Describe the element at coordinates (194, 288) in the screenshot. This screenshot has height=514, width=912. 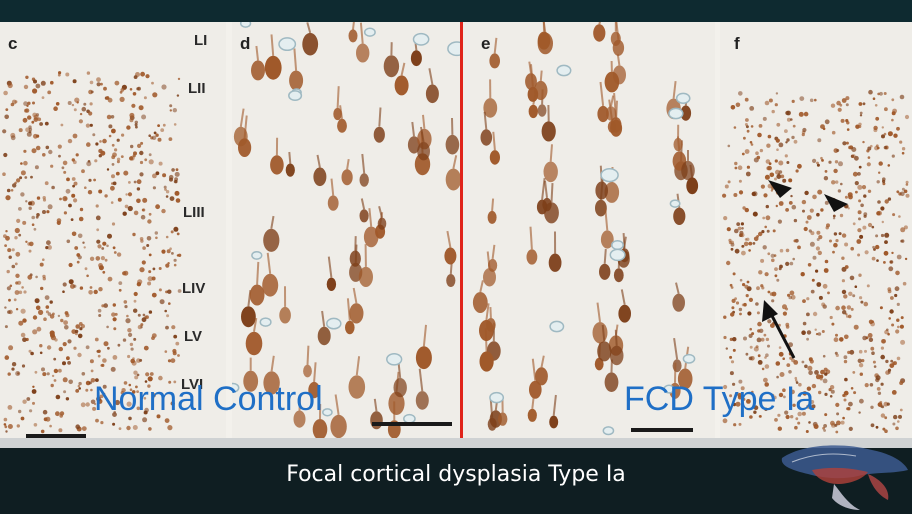
I see `layer-label-4: LIV` at that location.